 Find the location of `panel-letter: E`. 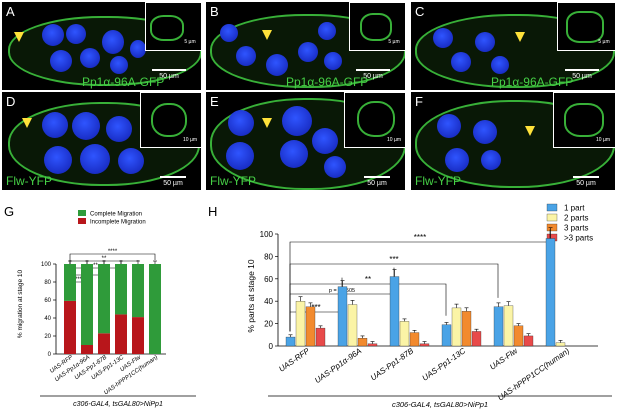

panel-letter: E is located at coordinates (214, 101).